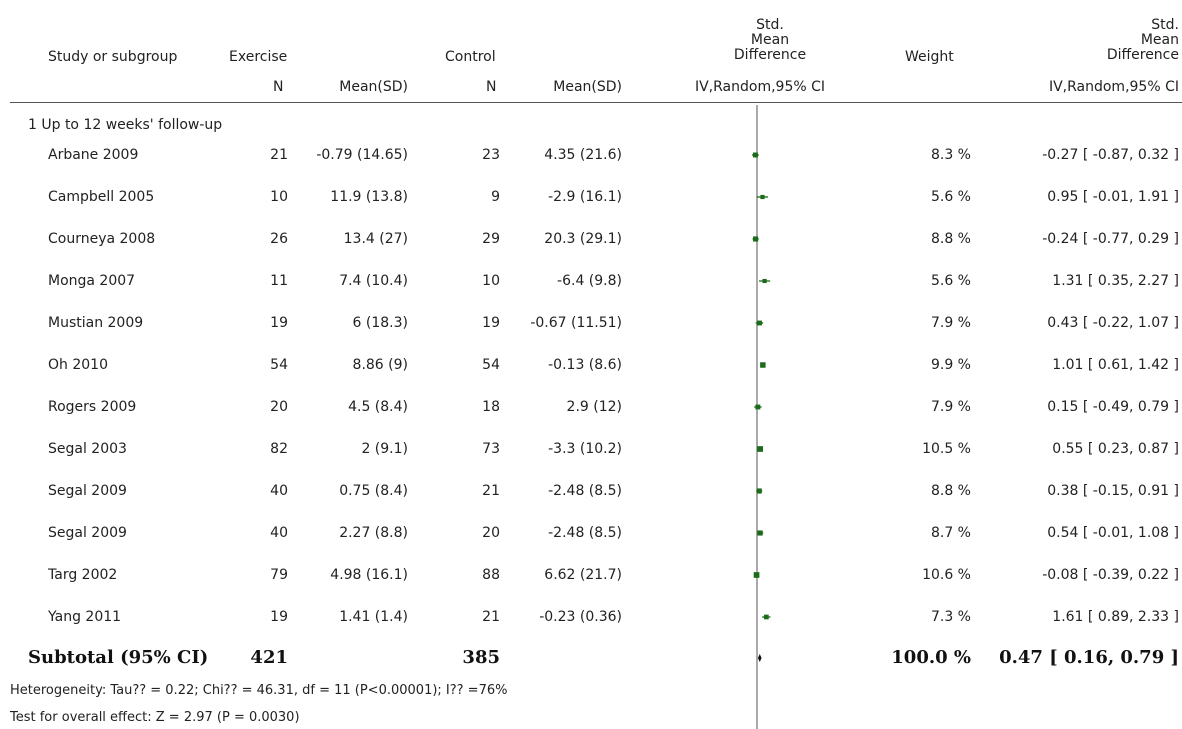  I want to click on study-name: Campbell 2005, so click(101, 197).